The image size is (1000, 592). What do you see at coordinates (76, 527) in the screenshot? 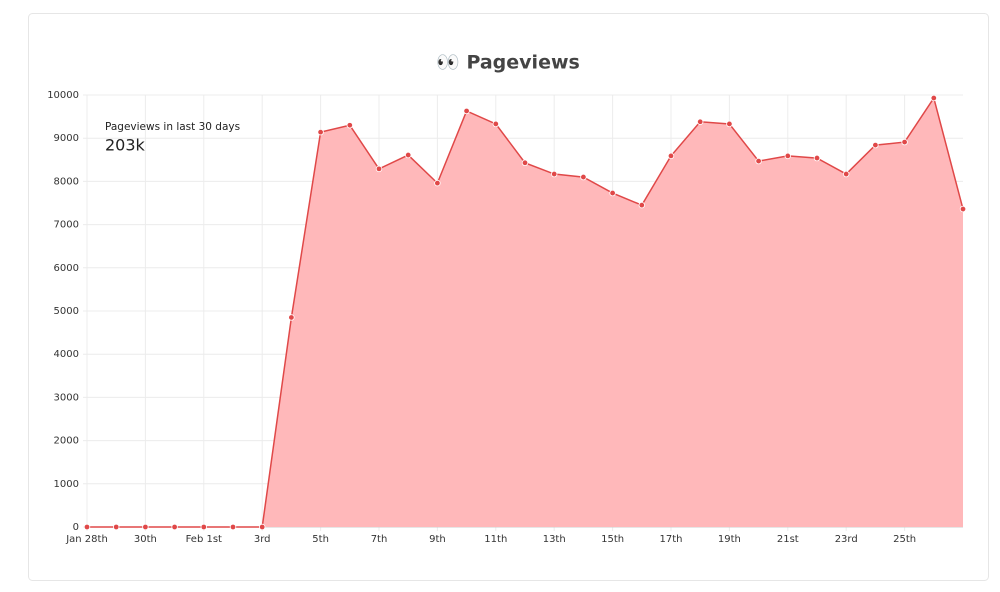
I see `y-tick-label: 0` at bounding box center [76, 527].